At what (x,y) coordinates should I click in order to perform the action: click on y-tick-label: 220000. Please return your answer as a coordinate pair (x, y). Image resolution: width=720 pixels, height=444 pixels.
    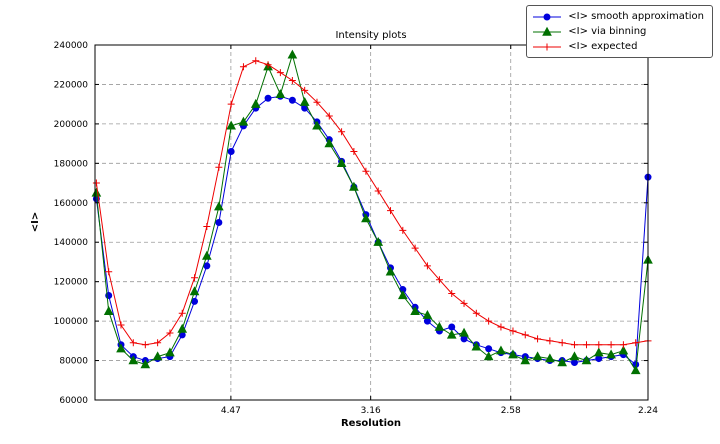
    Looking at the image, I should click on (71, 85).